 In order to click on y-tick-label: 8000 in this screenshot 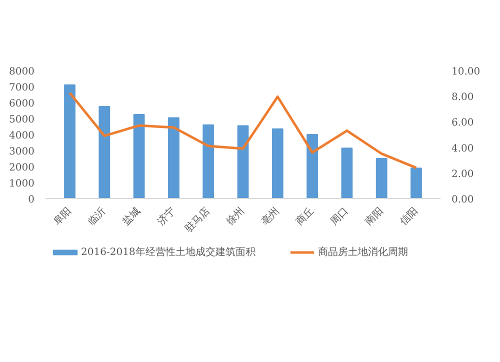, I will do `click(22, 72)`.